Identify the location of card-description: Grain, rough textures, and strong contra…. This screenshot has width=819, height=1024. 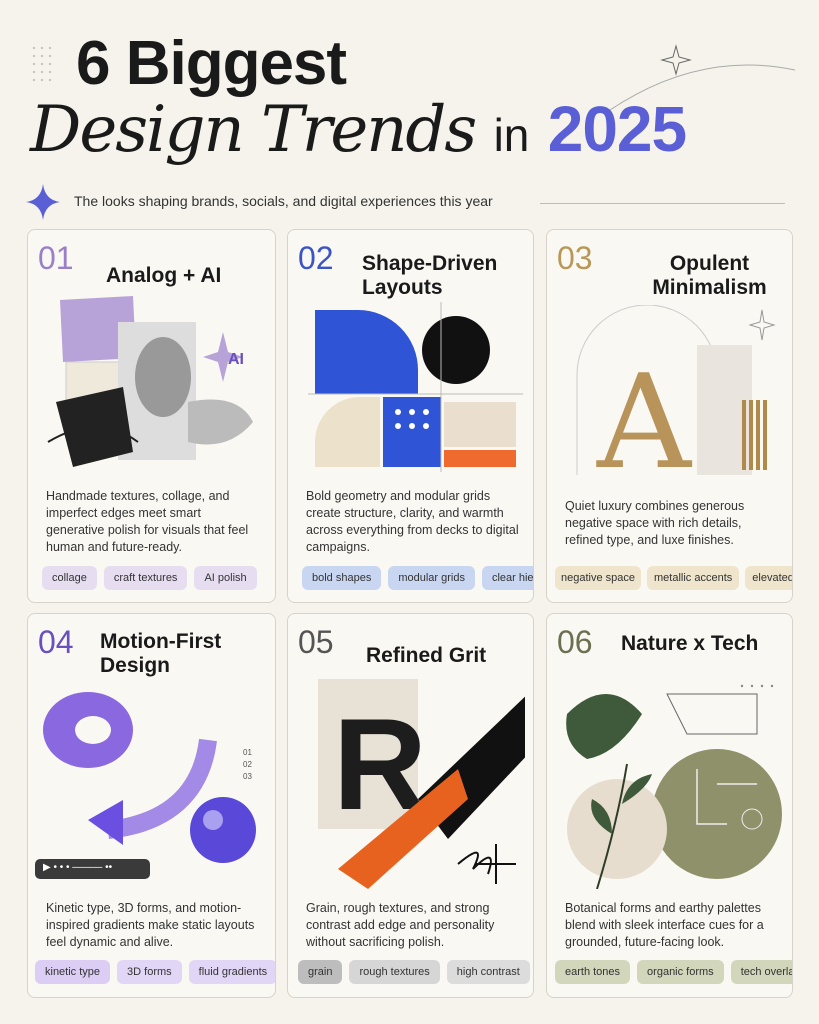
(400, 925).